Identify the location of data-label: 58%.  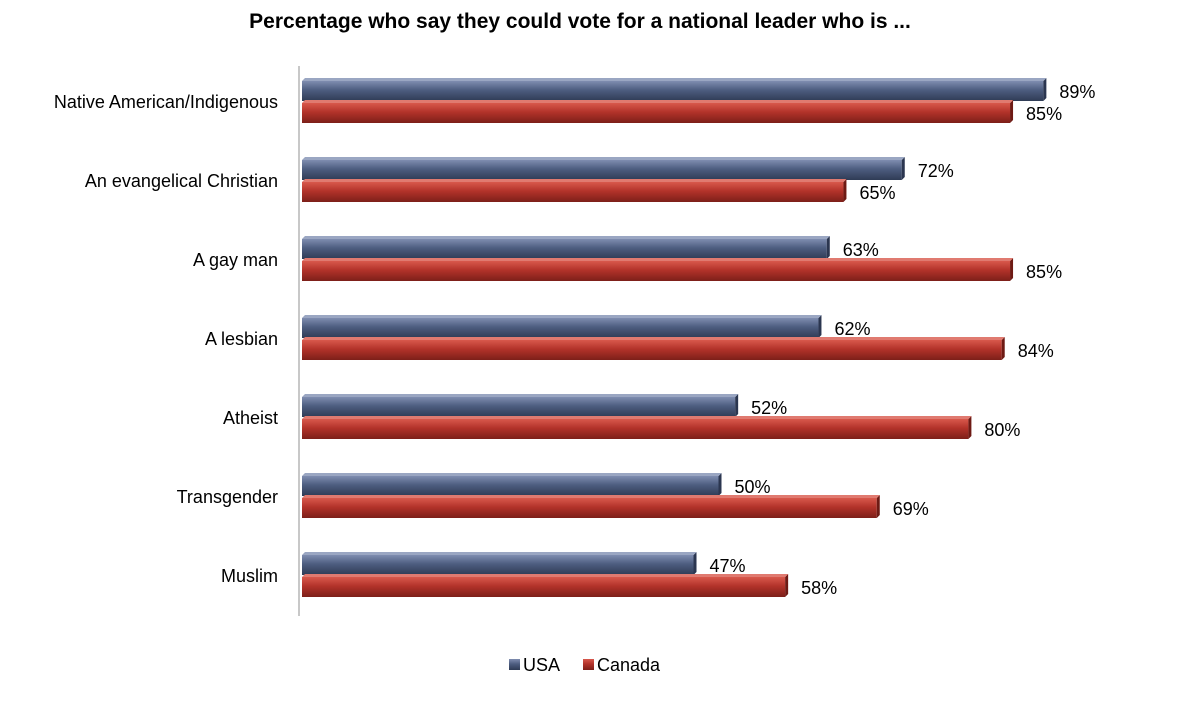
(819, 588).